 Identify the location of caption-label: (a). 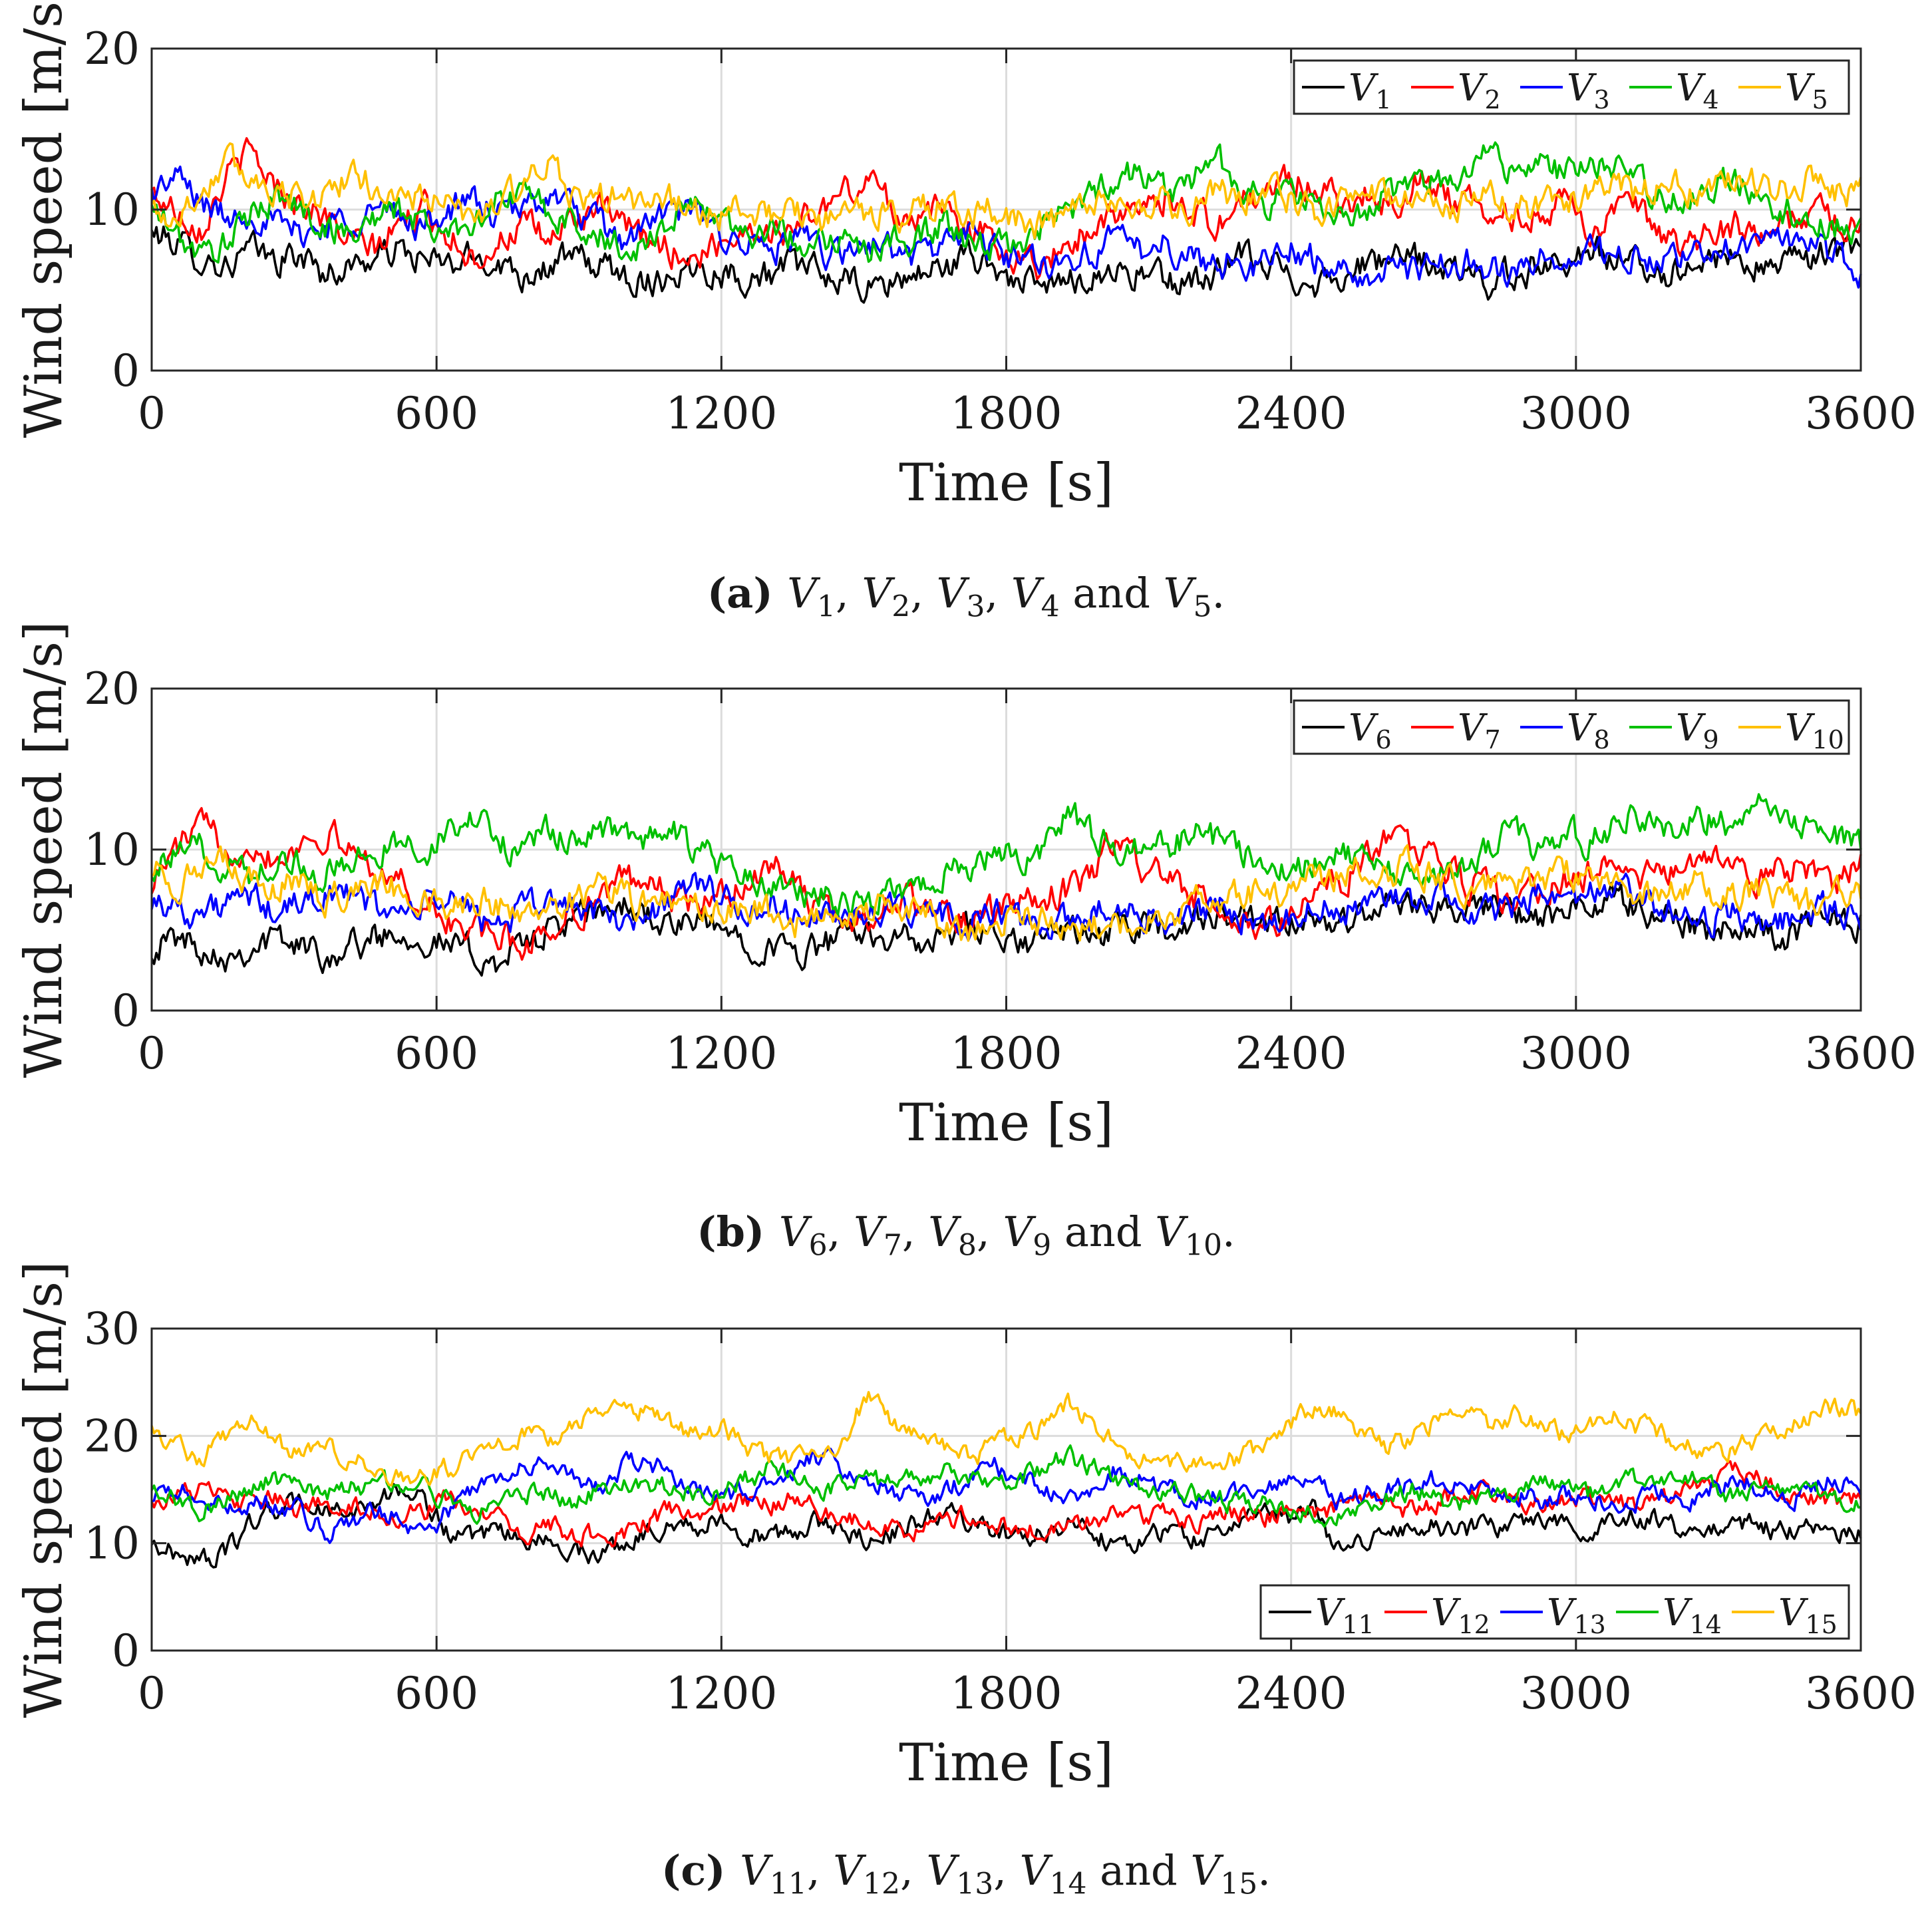
(747, 593).